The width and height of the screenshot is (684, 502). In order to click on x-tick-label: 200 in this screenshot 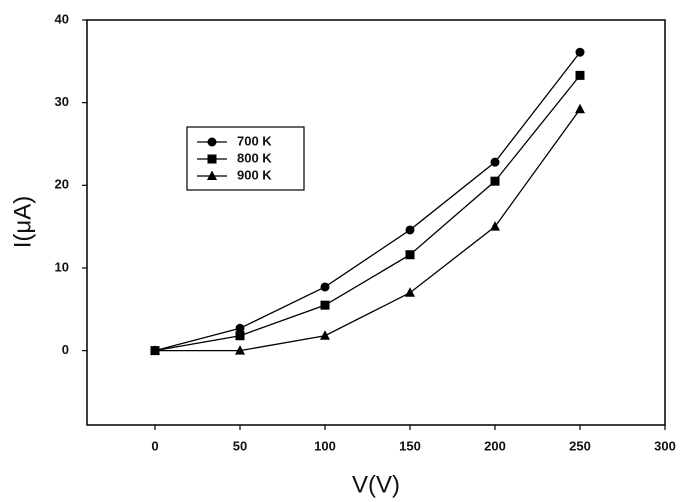, I will do `click(495, 445)`.